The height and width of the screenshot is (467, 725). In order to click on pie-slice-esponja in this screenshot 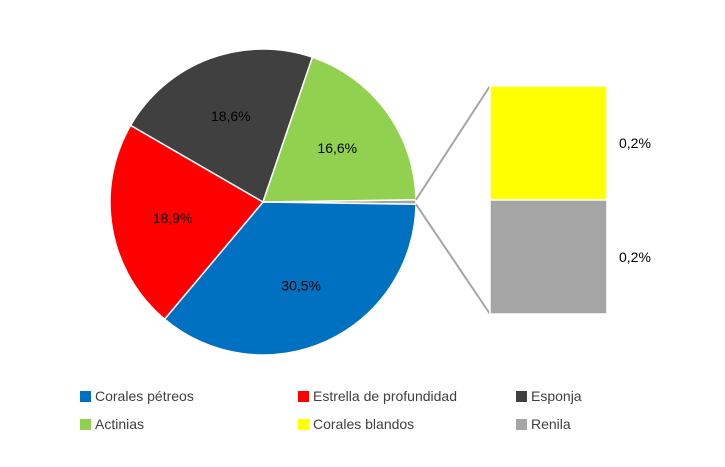, I will do `click(221, 126)`.